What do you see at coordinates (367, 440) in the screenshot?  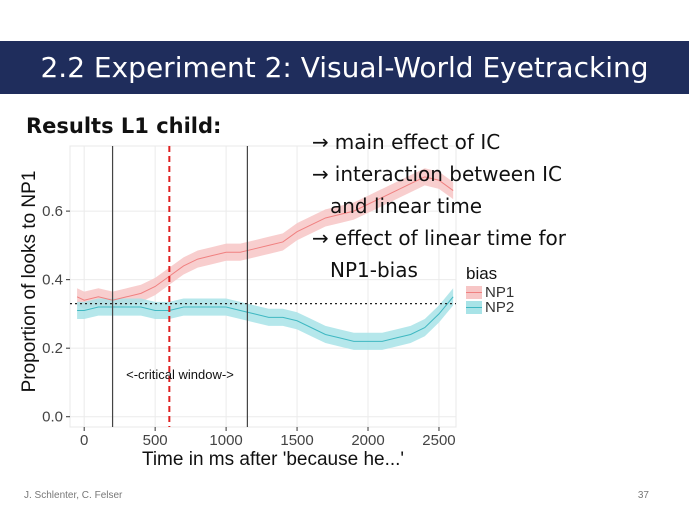 I see `x-tick-label: 2000` at bounding box center [367, 440].